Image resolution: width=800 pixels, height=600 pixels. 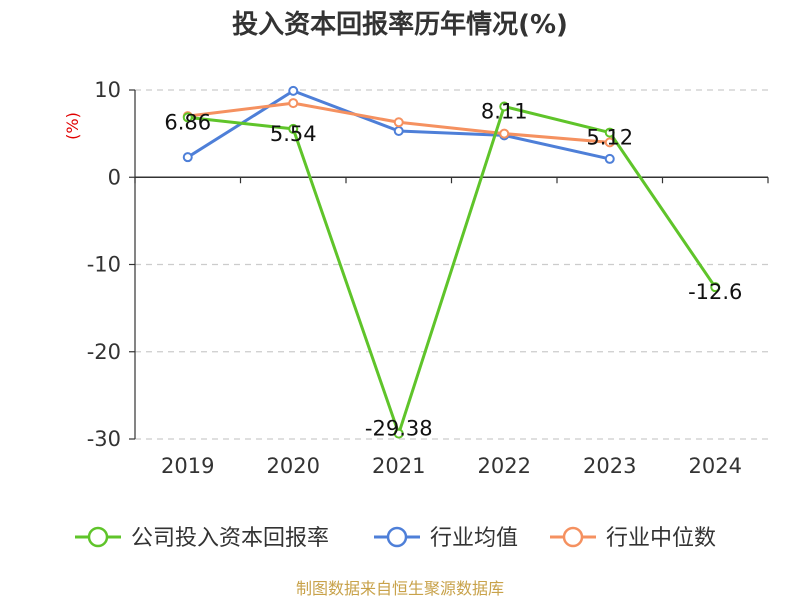 What do you see at coordinates (398, 466) in the screenshot?
I see `x-tick-label-2021: 2021` at bounding box center [398, 466].